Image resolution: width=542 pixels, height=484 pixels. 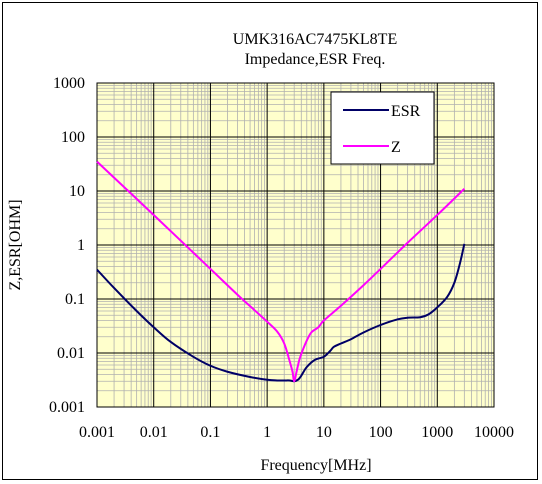 What do you see at coordinates (73, 137) in the screenshot?
I see `y-tick-label: 100` at bounding box center [73, 137].